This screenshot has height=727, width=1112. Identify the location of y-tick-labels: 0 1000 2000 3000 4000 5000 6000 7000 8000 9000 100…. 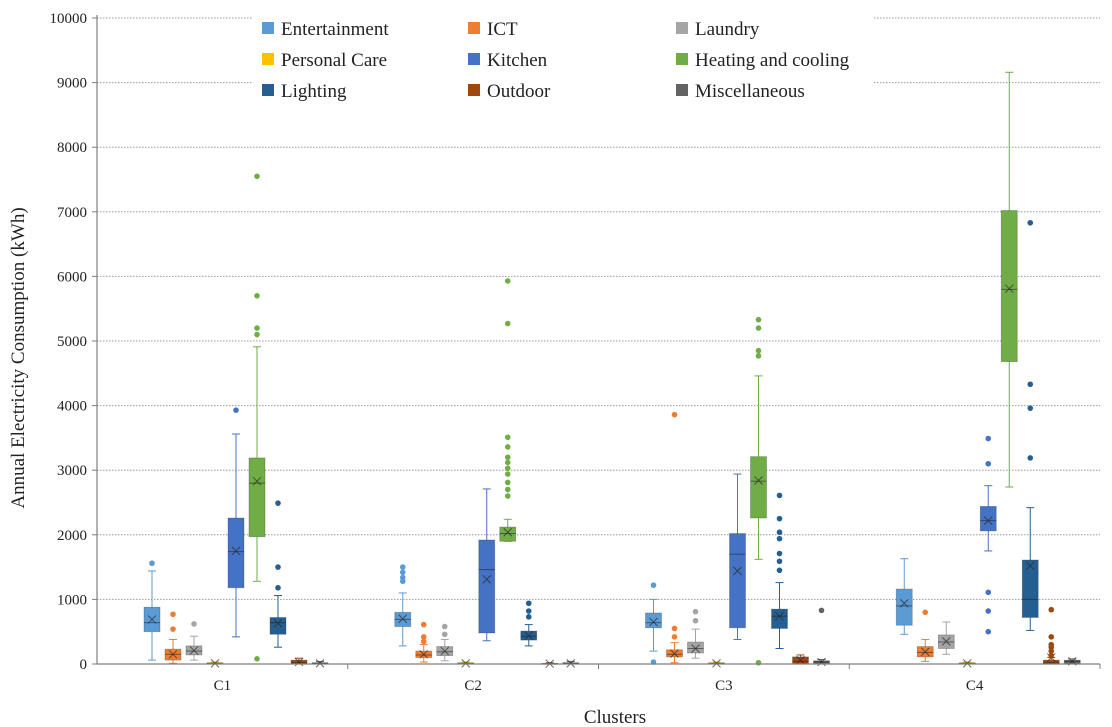
(69, 342).